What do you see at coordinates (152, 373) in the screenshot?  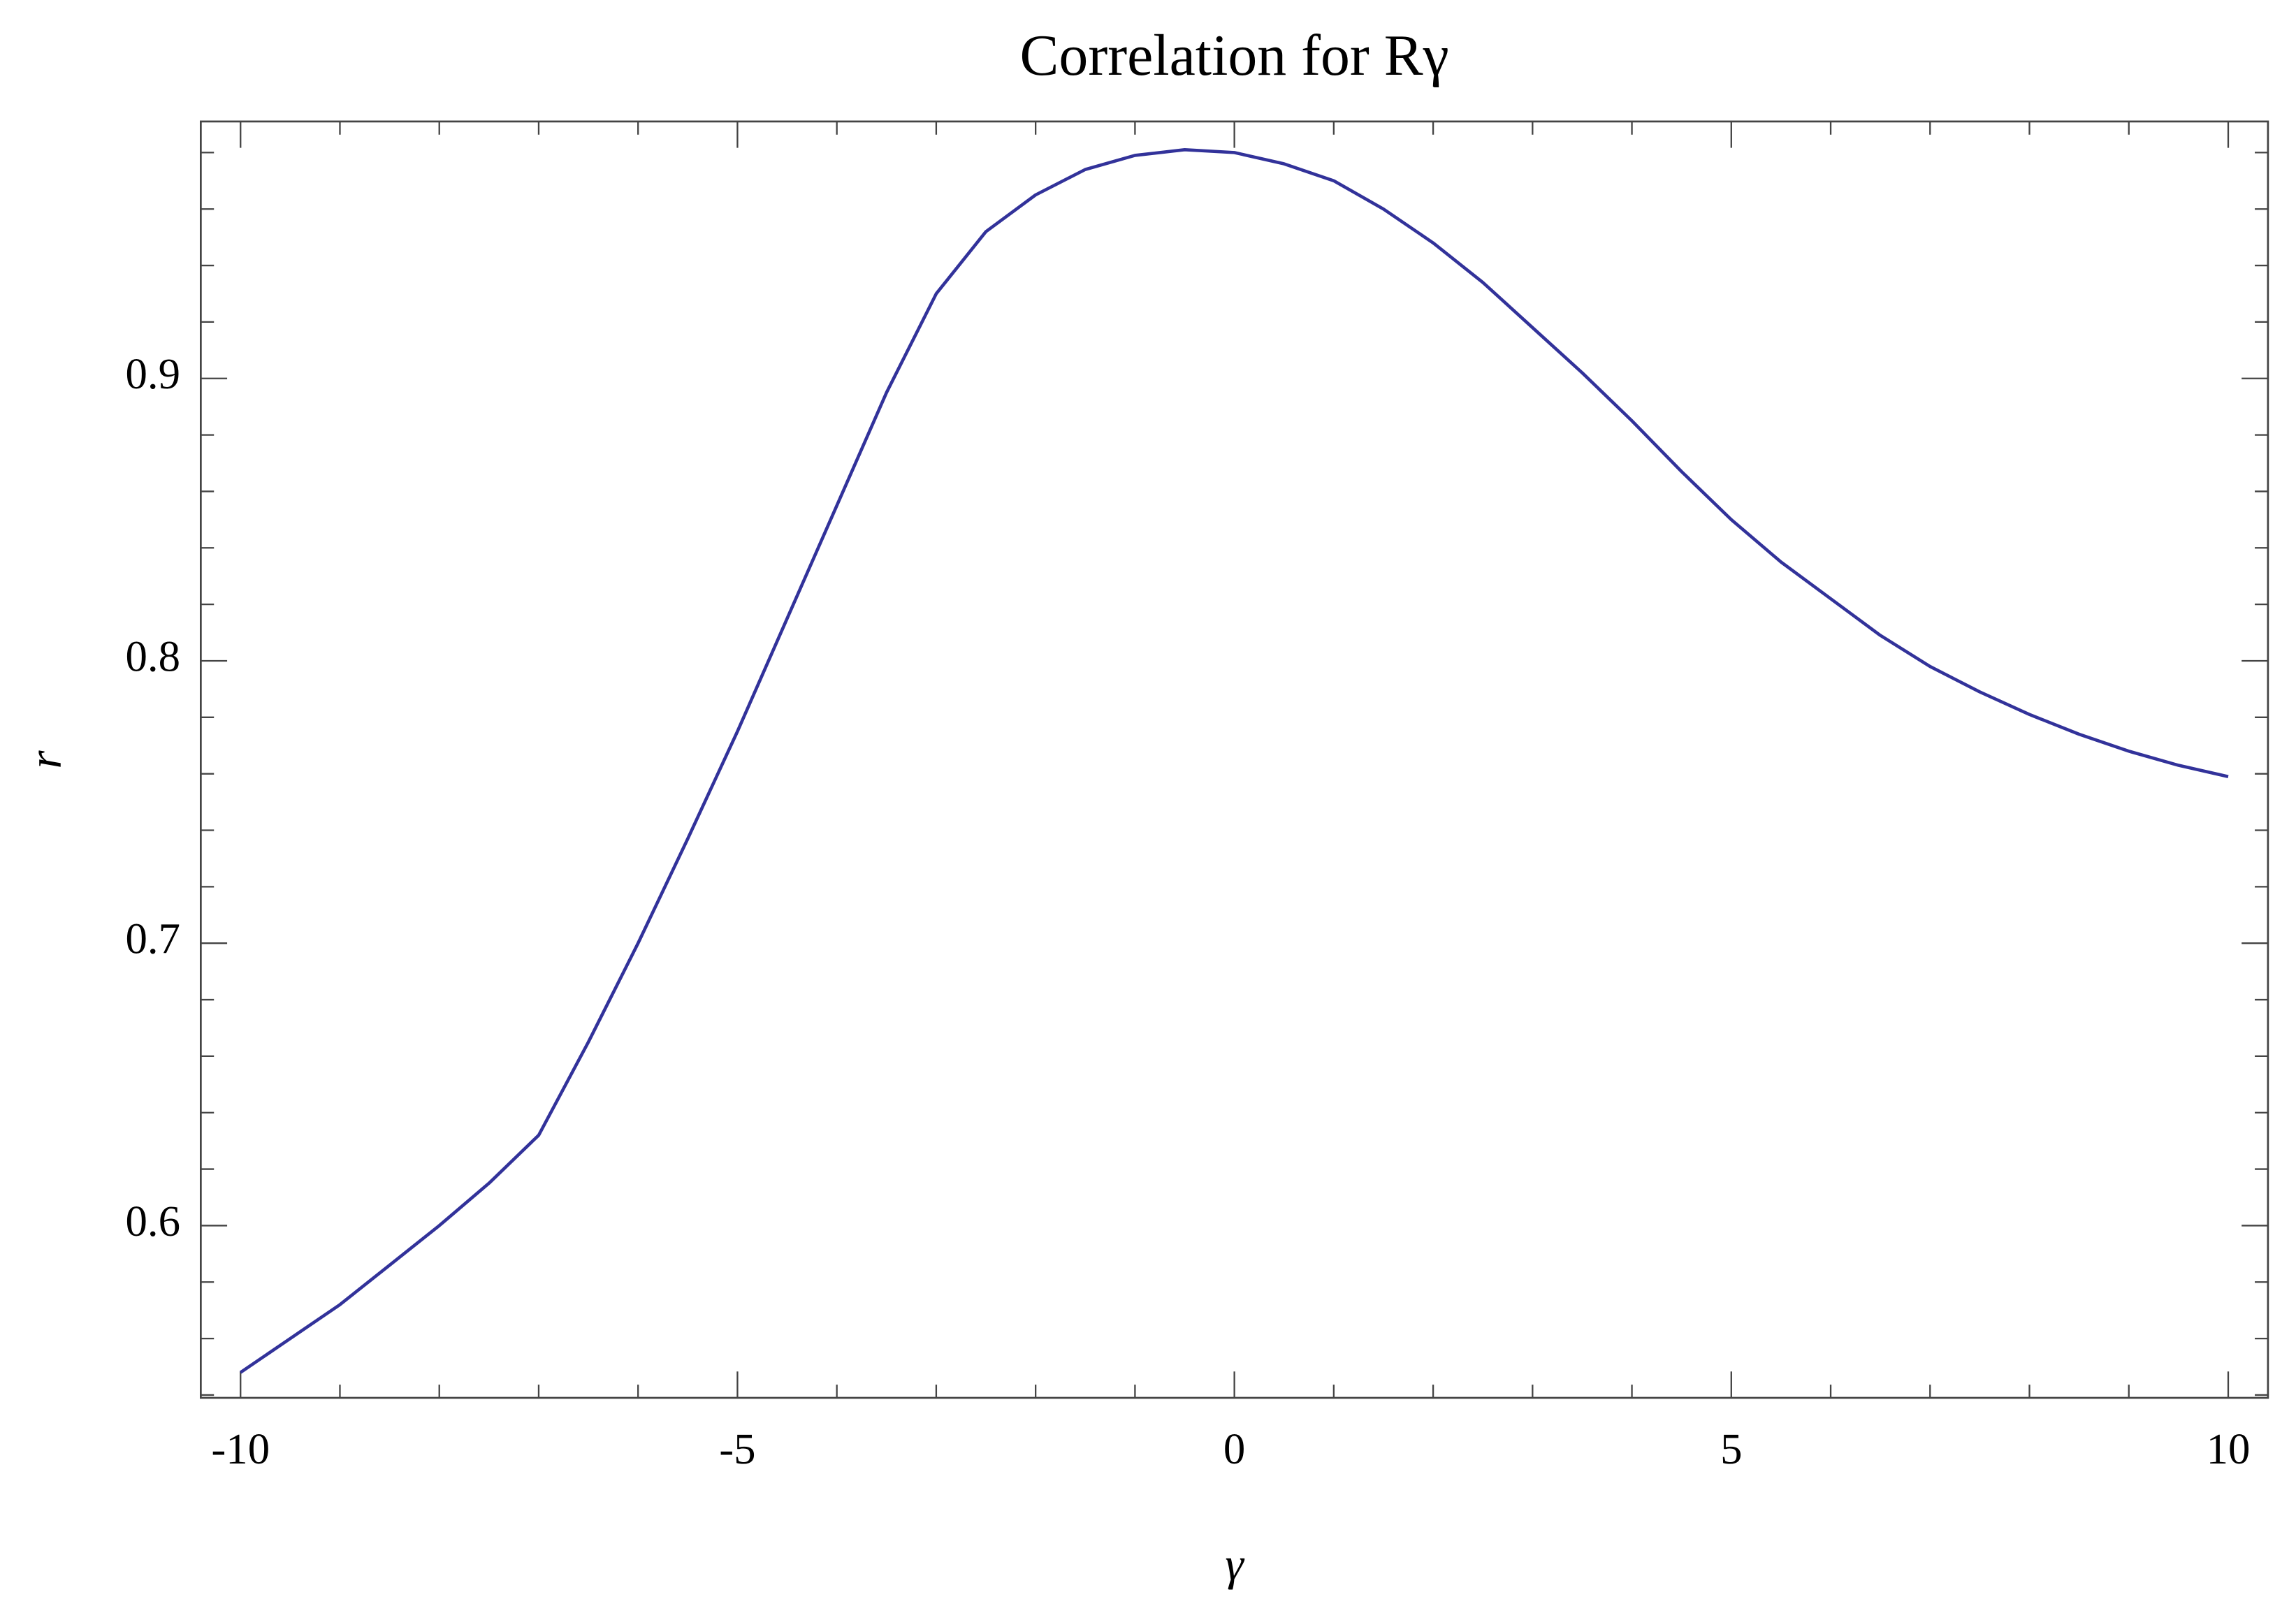 I see `y-tick-label: 0.9` at bounding box center [152, 373].